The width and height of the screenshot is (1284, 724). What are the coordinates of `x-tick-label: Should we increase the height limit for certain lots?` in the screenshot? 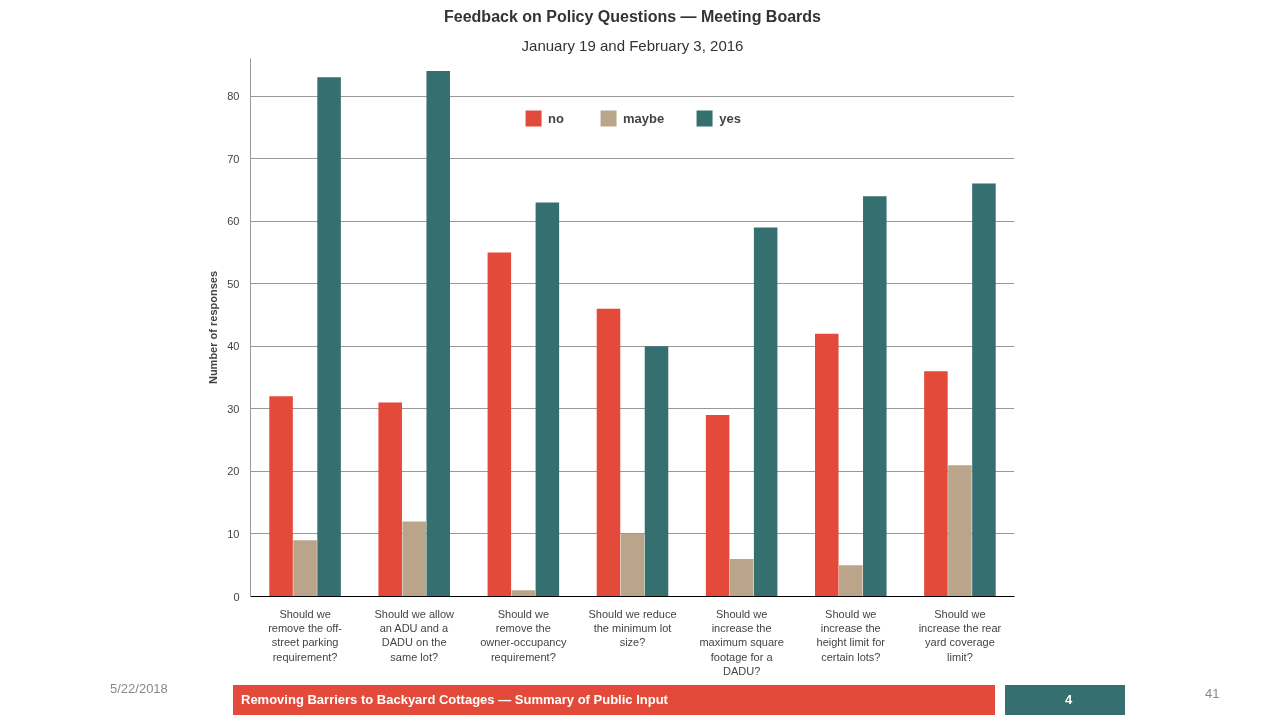 It's located at (851, 635).